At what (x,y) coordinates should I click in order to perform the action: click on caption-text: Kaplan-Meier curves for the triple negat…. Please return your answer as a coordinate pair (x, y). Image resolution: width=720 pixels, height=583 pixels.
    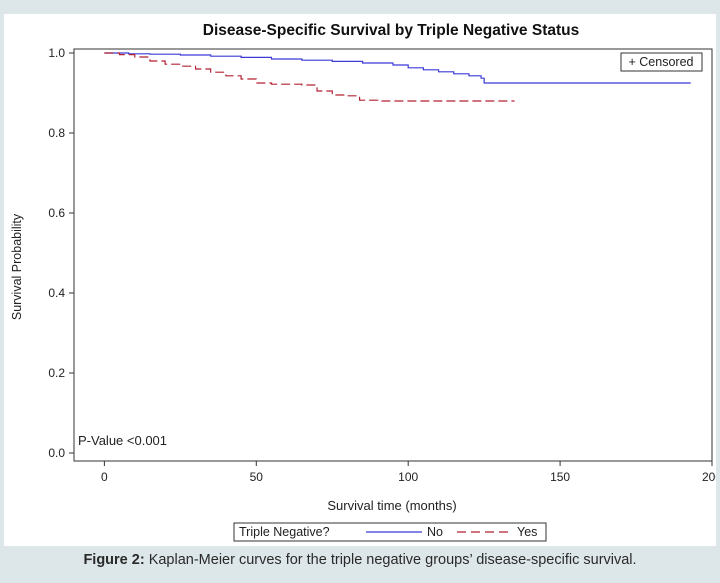
    Looking at the image, I should click on (390, 560).